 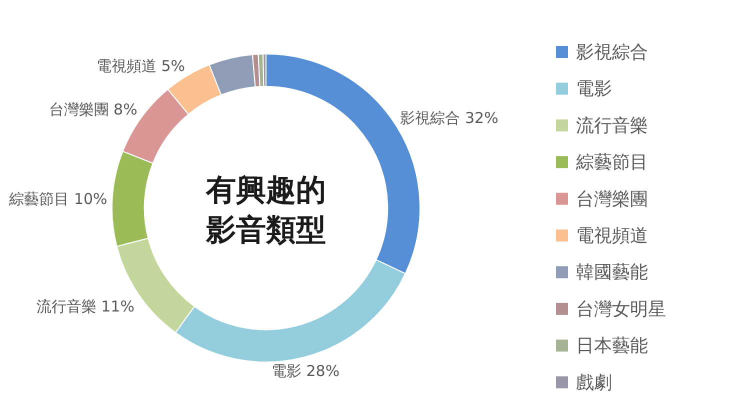 What do you see at coordinates (141, 66) in the screenshot?
I see `category-label: 電視頻道 5%` at bounding box center [141, 66].